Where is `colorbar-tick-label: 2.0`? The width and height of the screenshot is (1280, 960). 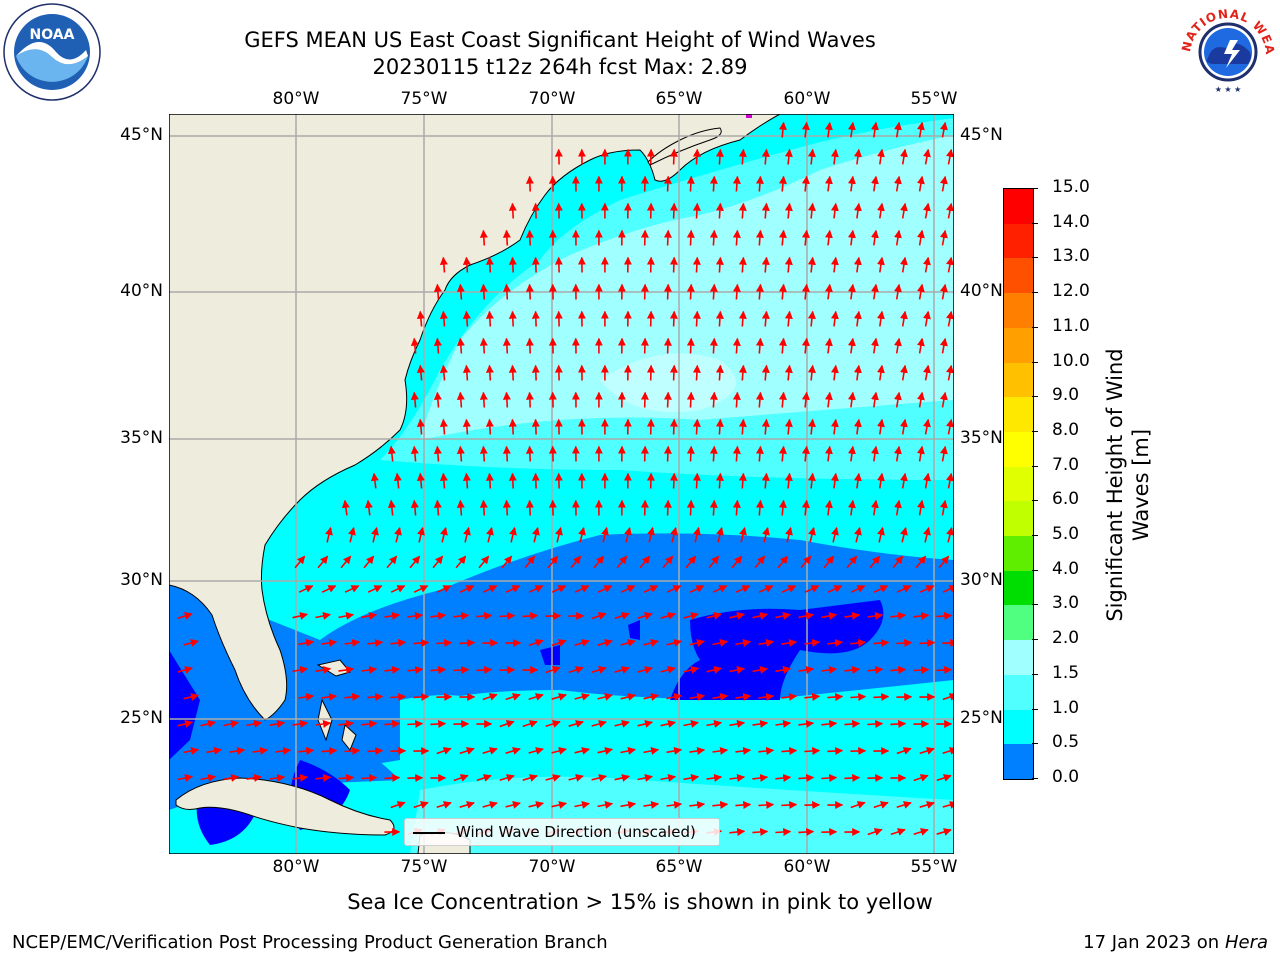 colorbar-tick-label: 2.0 is located at coordinates (1066, 638).